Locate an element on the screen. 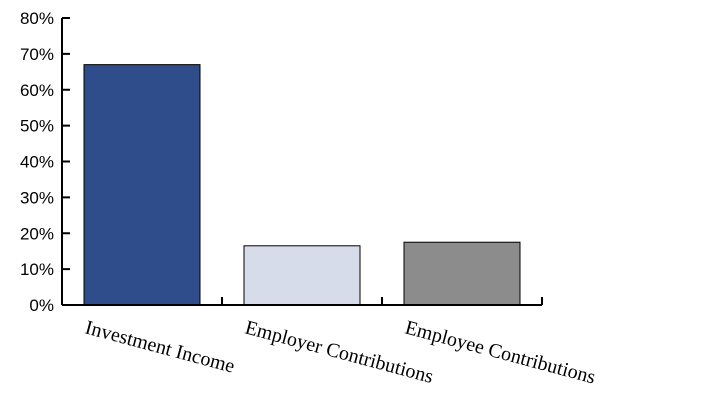 Image resolution: width=708 pixels, height=405 pixels. bar-employer-contributions is located at coordinates (302, 275).